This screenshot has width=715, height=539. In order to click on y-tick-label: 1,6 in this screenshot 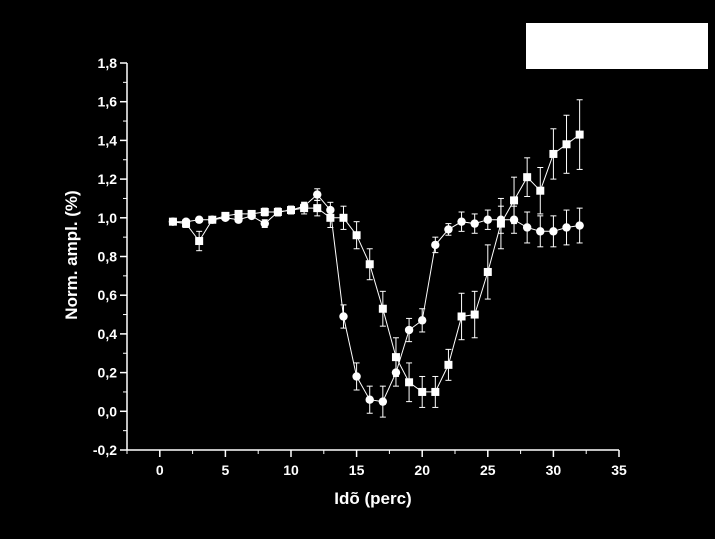, I will do `click(108, 102)`.